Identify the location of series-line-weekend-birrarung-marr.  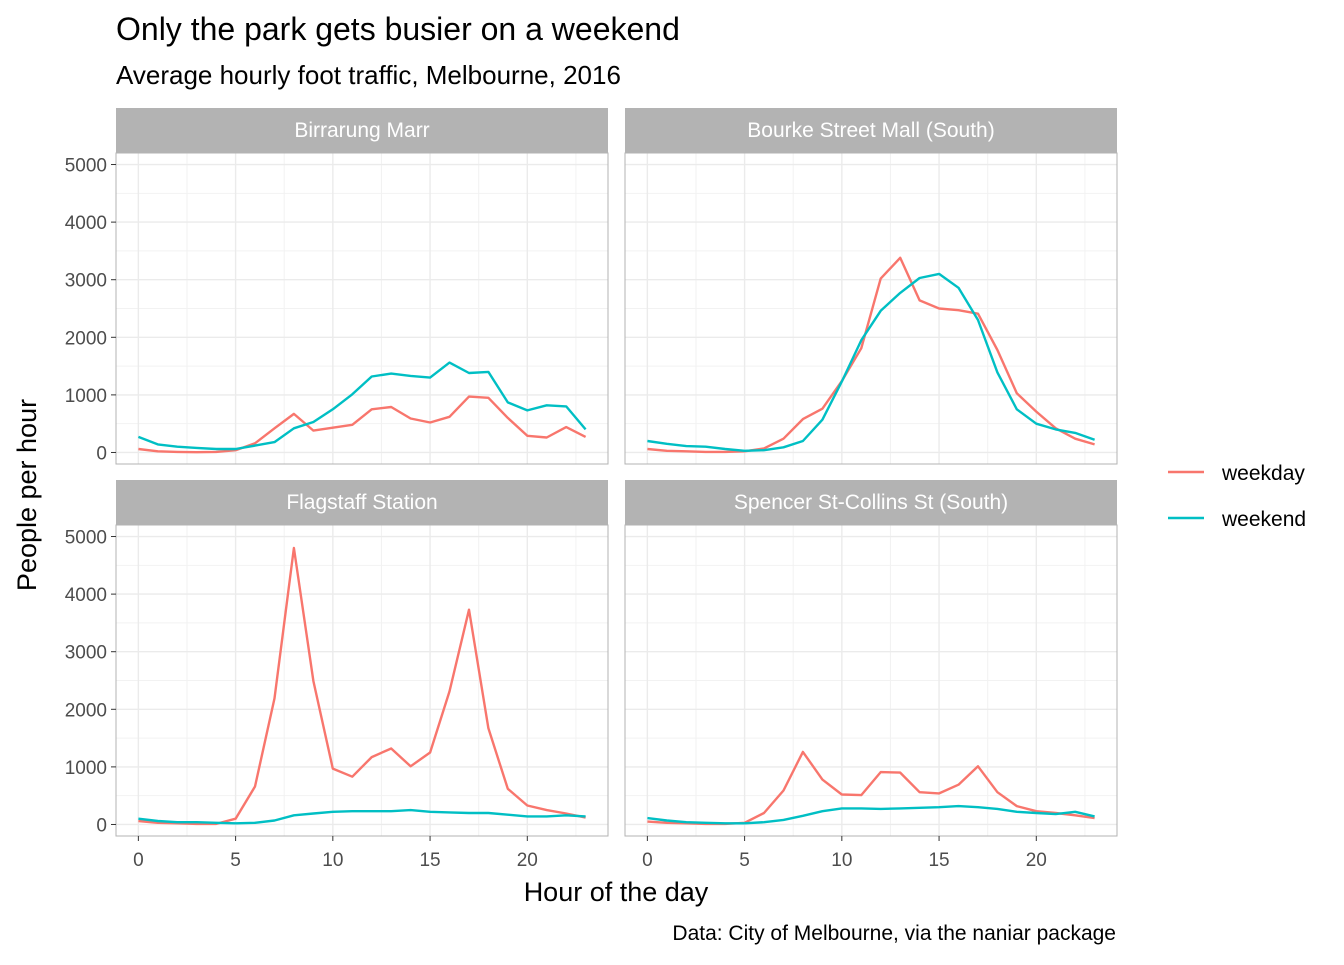
(362, 406).